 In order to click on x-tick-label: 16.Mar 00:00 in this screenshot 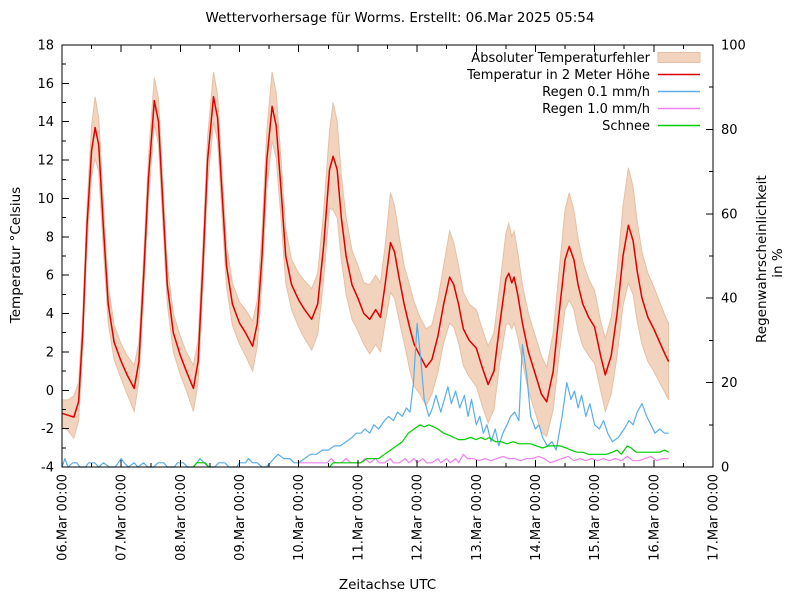, I will do `click(654, 517)`.